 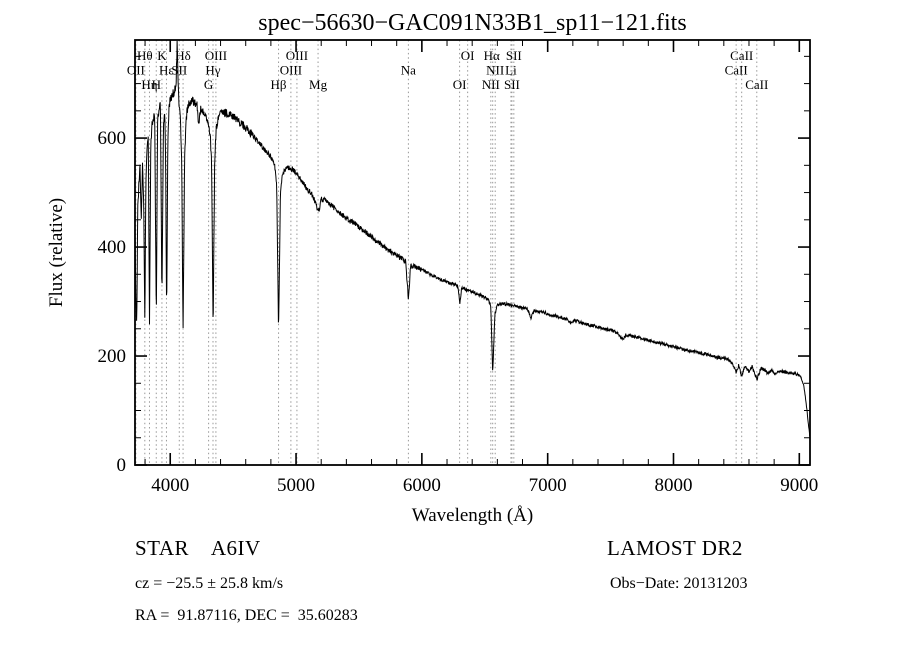 I want to click on svg-text: H, so click(x=156, y=84).